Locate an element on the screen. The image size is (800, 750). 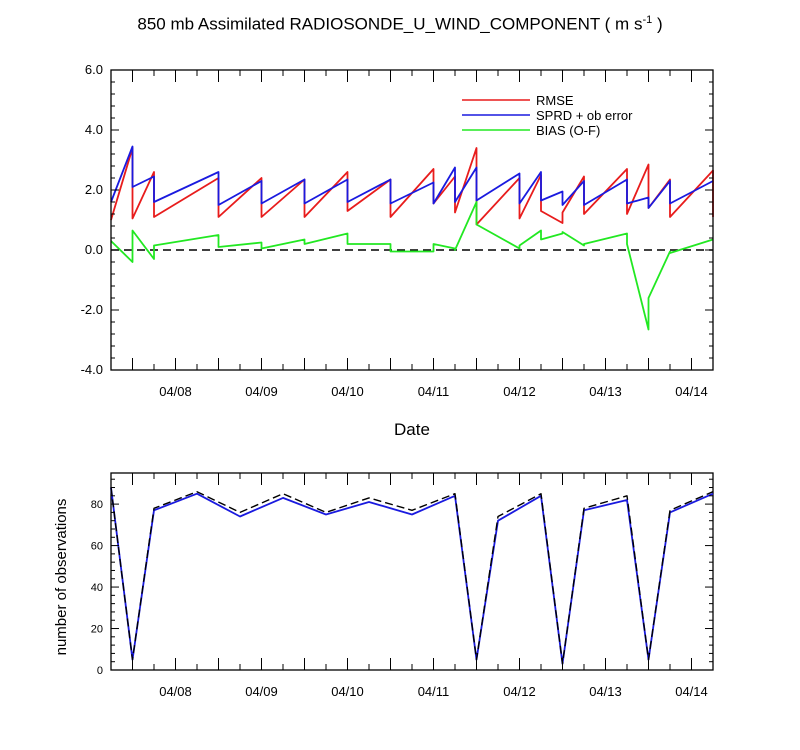
bottom-x-tick-label: 04/12 is located at coordinates (519, 691).